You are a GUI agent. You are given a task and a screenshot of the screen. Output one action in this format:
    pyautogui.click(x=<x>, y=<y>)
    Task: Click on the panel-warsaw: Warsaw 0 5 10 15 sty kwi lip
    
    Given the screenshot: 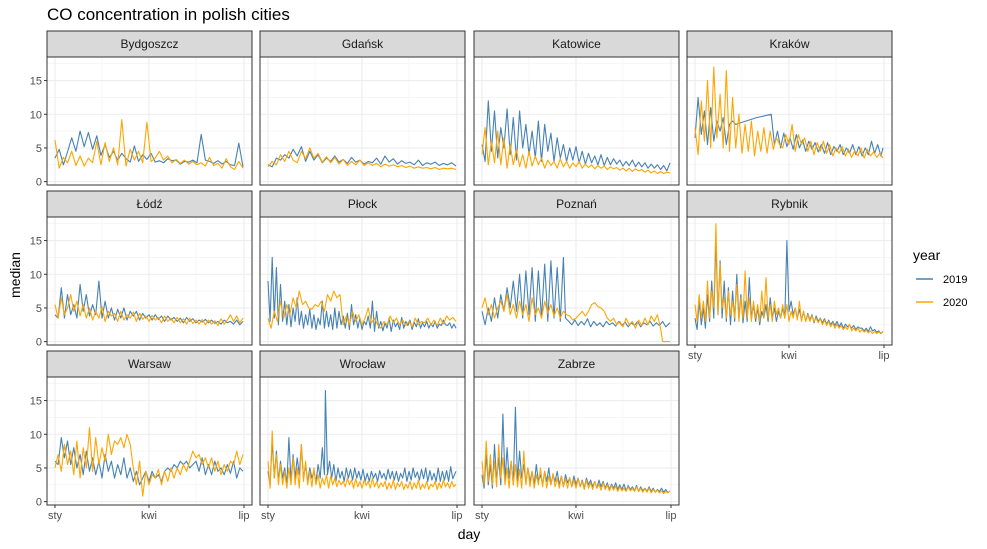 What is the action you would take?
    pyautogui.click(x=141, y=436)
    